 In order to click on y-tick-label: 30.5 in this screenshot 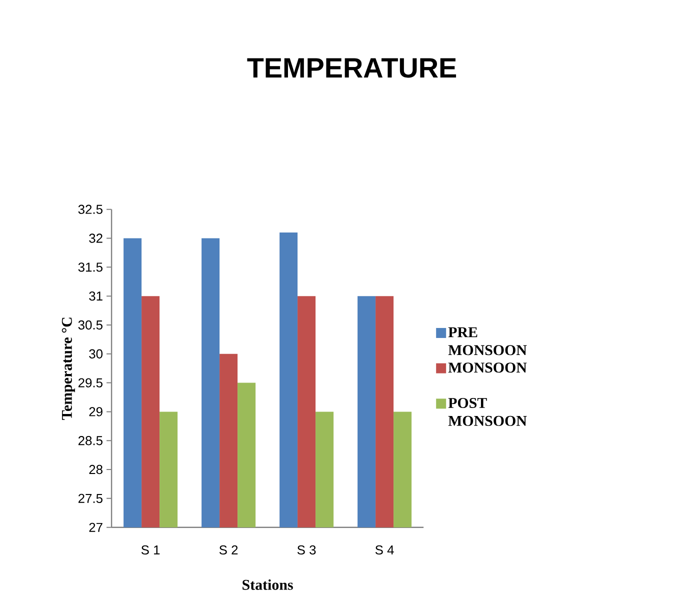, I will do `click(90, 325)`.